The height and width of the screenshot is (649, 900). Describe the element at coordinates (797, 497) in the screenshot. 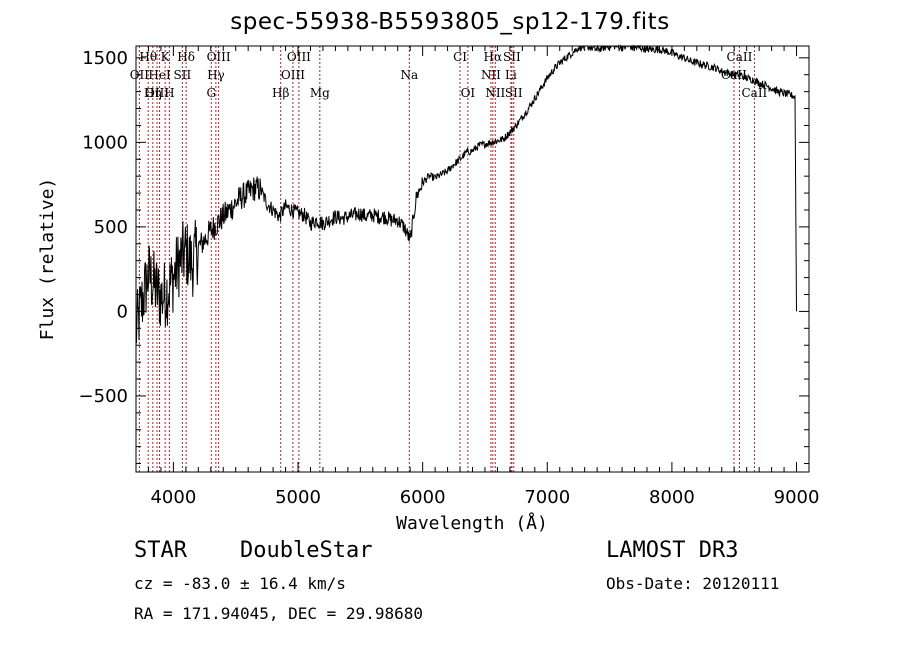

I see `x-tick-label: 9000` at that location.